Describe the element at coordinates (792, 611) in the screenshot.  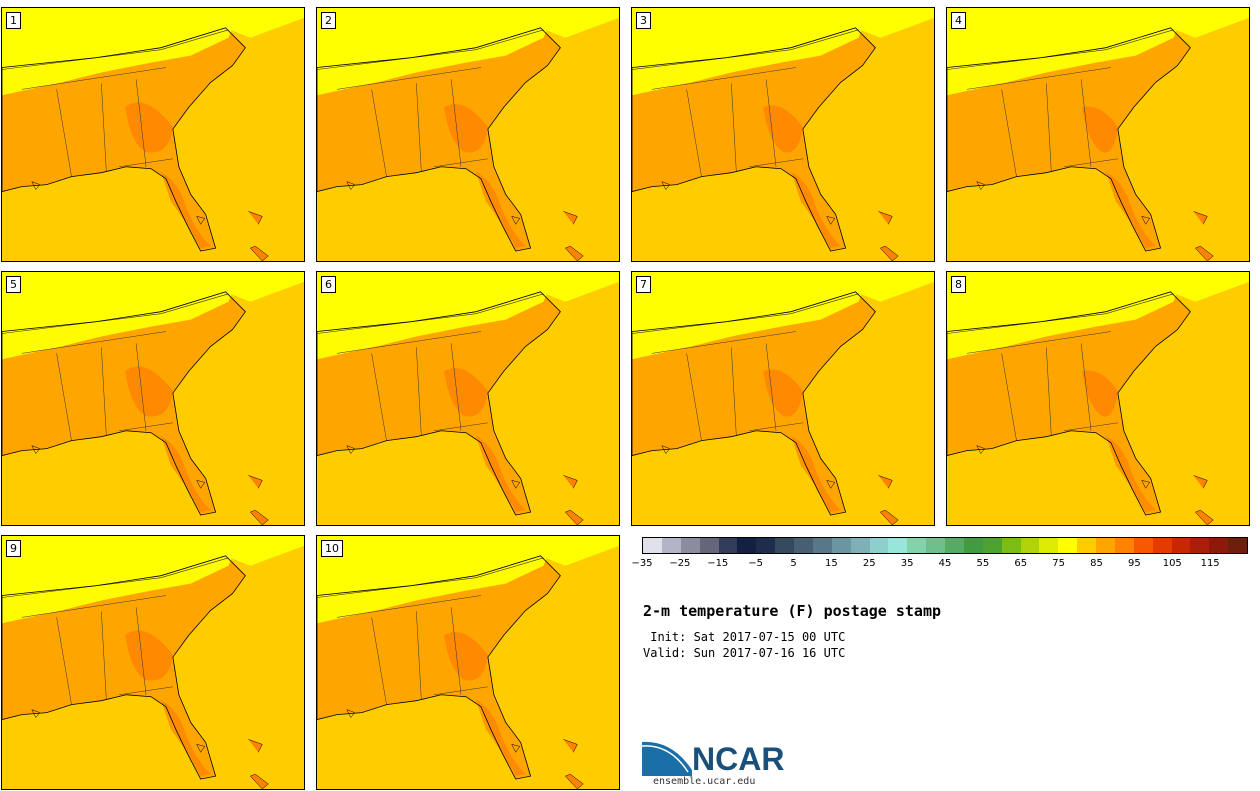
I see `plot-title: 2-m temperature (F) postage stamp` at that location.